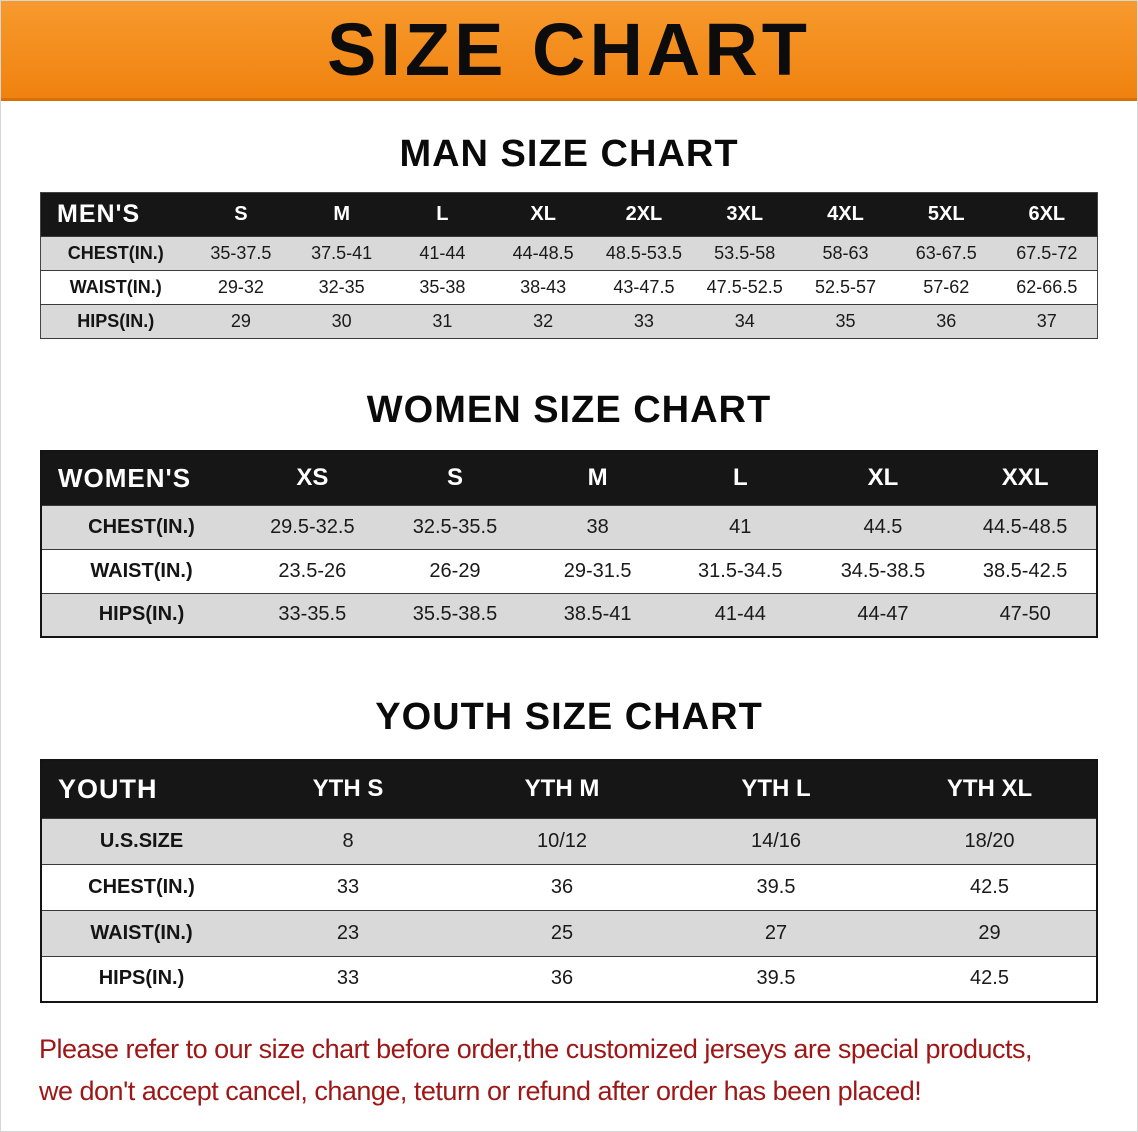 This screenshot has width=1138, height=1132. Describe the element at coordinates (141, 570) in the screenshot. I see `row-label: WAIST(IN.)` at that location.